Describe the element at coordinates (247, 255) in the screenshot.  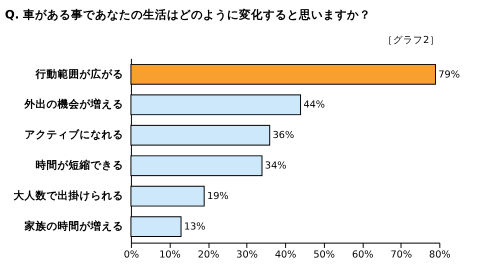
I see `x-tick-label: 30%` at that location.